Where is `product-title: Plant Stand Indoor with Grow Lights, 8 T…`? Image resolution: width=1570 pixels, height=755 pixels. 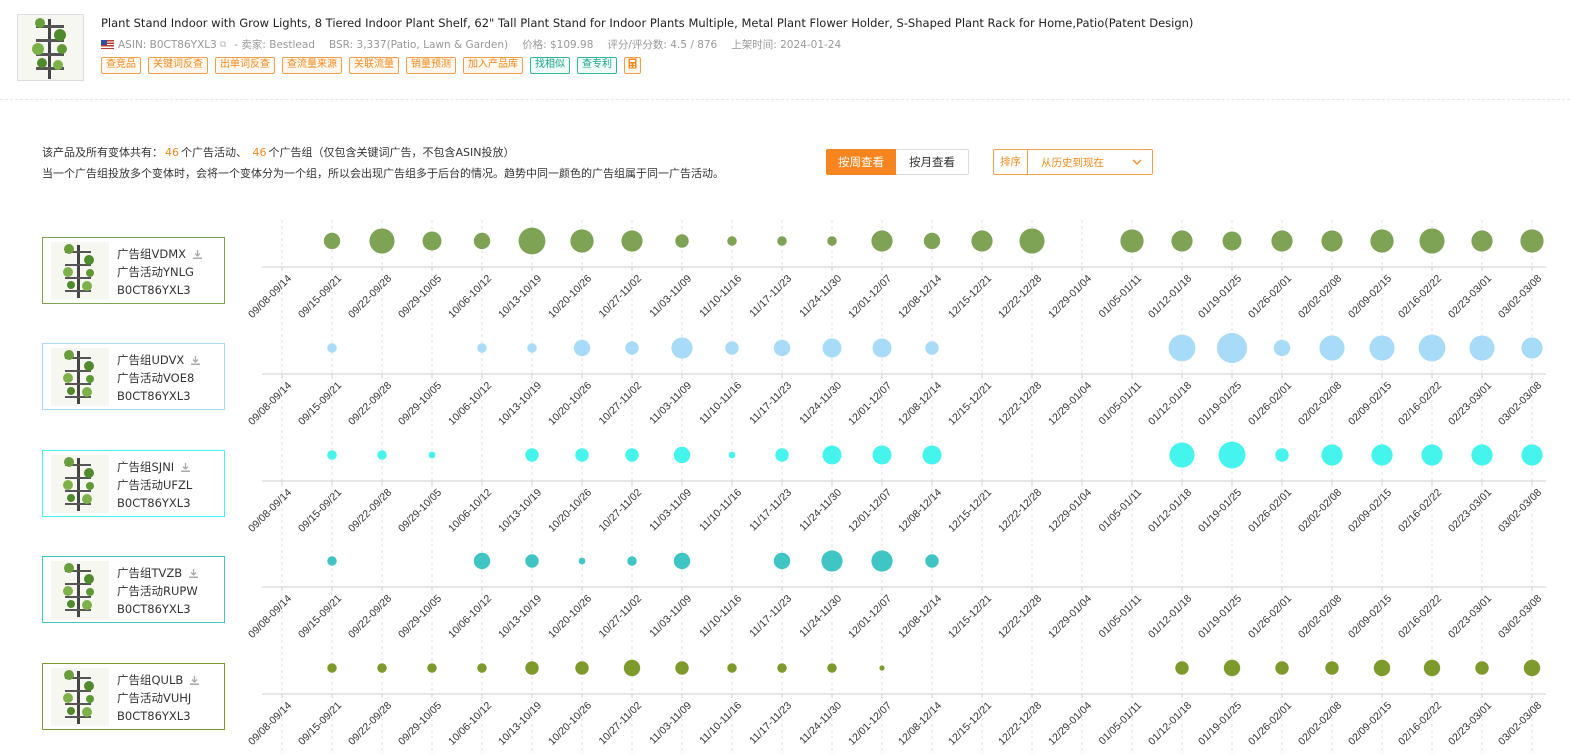
product-title: Plant Stand Indoor with Grow Lights, 8 T… is located at coordinates (647, 23).